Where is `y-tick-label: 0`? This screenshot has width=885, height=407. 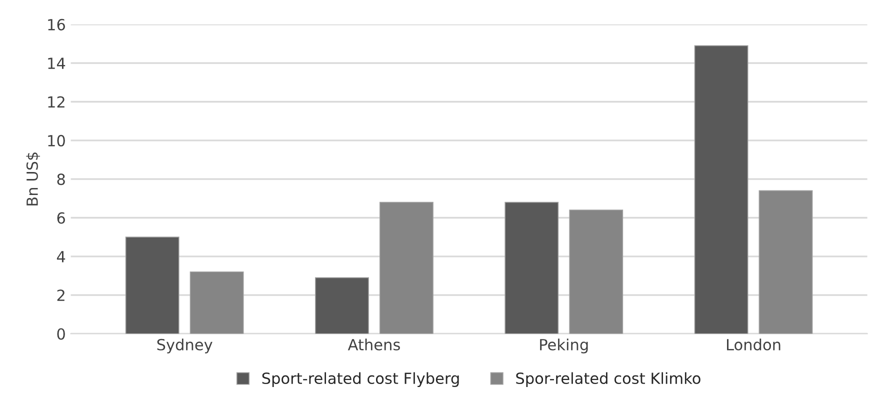
y-tick-label: 0 is located at coordinates (61, 334).